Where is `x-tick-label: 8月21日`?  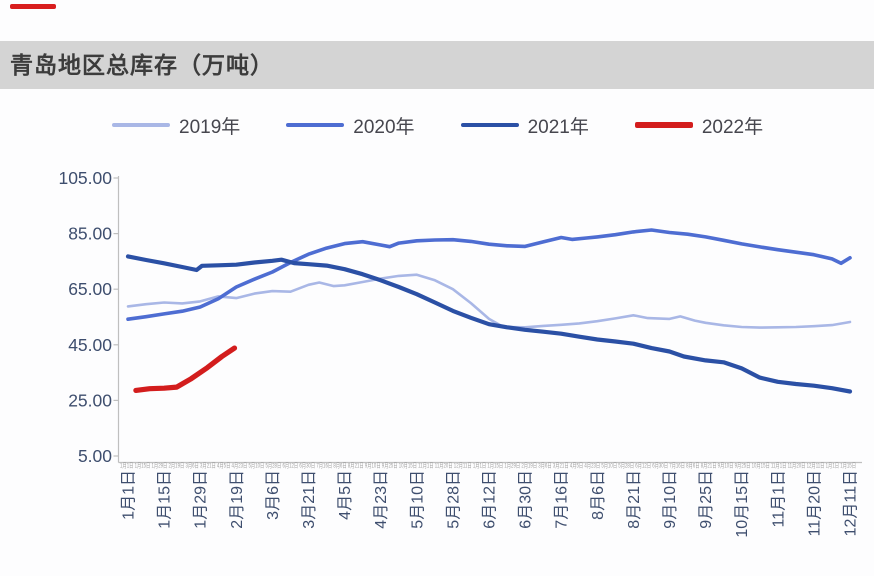
x-tick-label: 8月21日 is located at coordinates (634, 499).